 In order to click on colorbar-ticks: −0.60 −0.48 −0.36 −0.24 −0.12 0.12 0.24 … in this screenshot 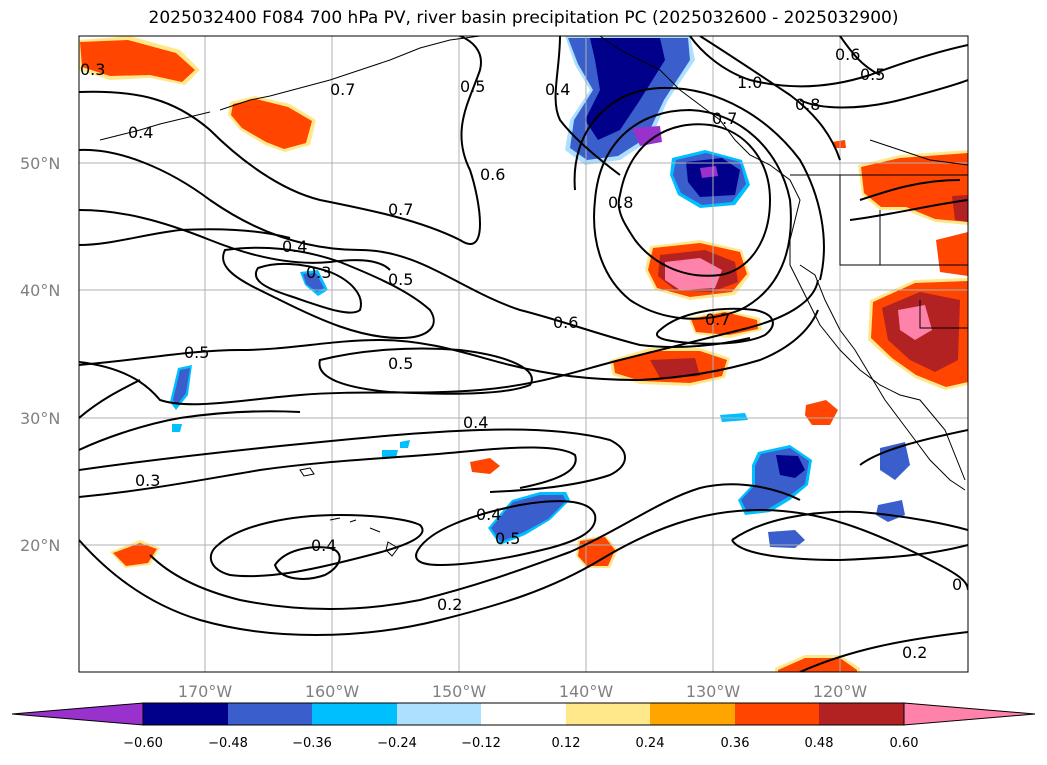, I will do `click(520, 743)`.